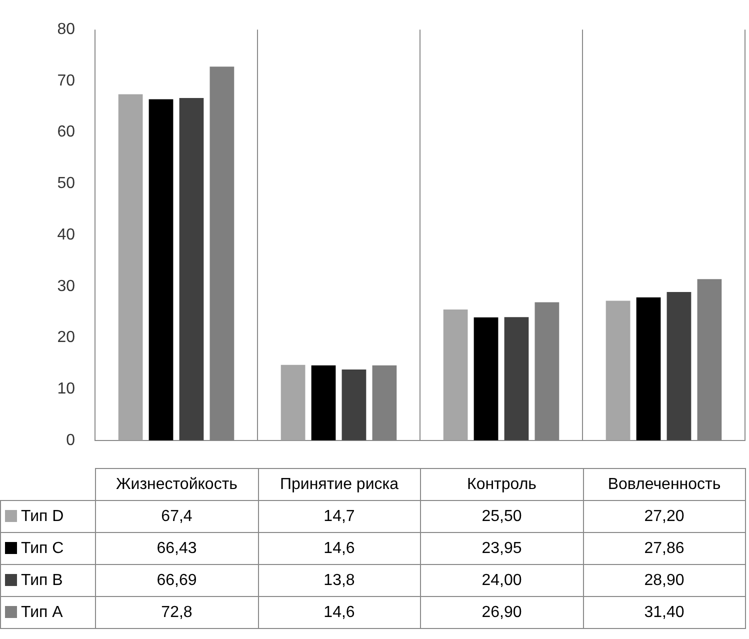 This screenshot has width=749, height=639. Describe the element at coordinates (177, 612) in the screenshot. I see `data-label: 72,8` at that location.